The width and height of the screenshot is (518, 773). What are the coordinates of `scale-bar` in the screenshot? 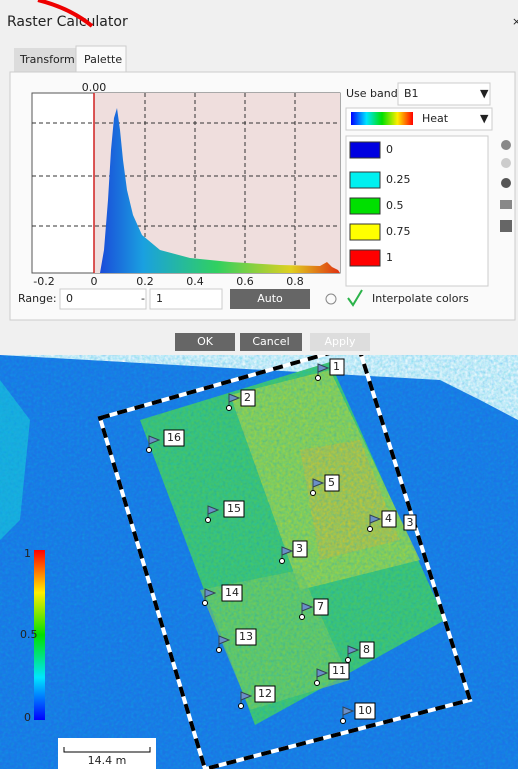 It's located at (107, 750).